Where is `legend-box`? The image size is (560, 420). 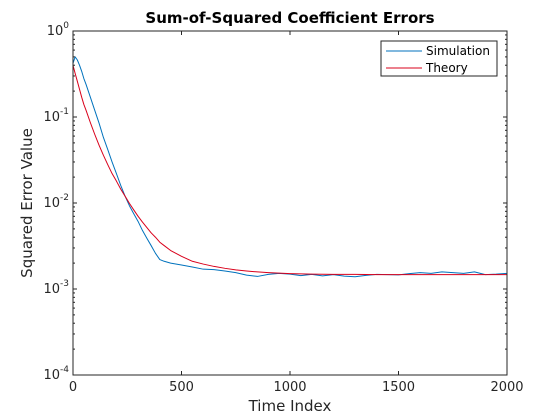 legend-box is located at coordinates (439, 58).